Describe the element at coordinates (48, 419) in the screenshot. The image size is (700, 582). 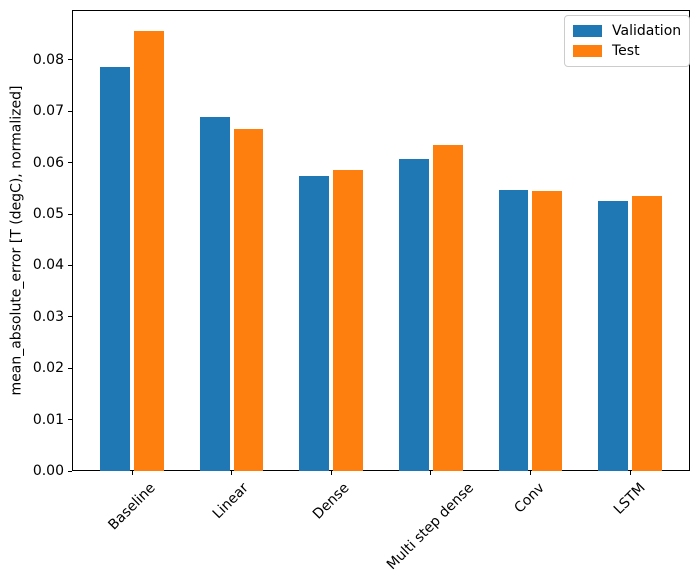
I see `y-tick-label: 0.01` at that location.